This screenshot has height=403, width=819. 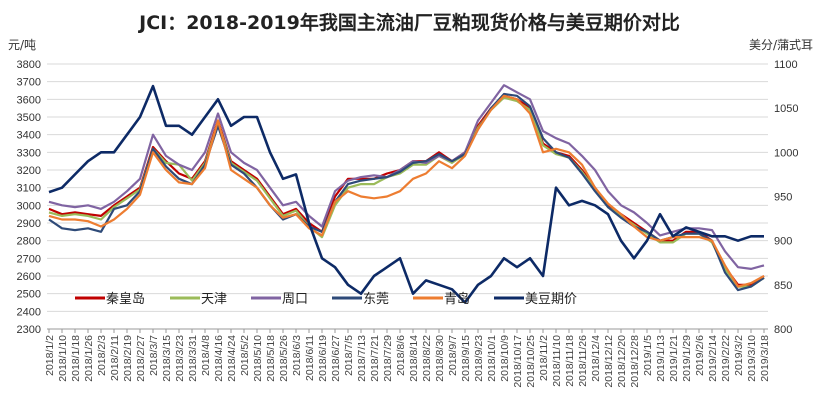 What do you see at coordinates (29, 118) in the screenshot?
I see `y-tick-label: 3500` at bounding box center [29, 118].